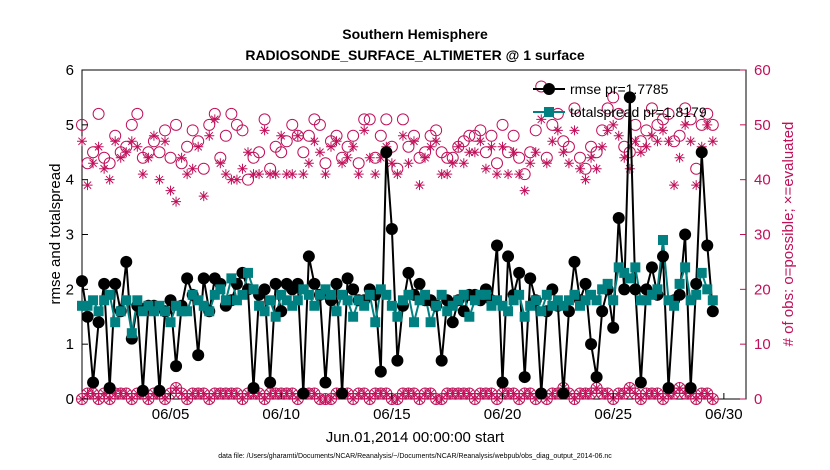 This screenshot has height=470, width=830. I want to click on y-left-tick-label: 3, so click(70, 235).